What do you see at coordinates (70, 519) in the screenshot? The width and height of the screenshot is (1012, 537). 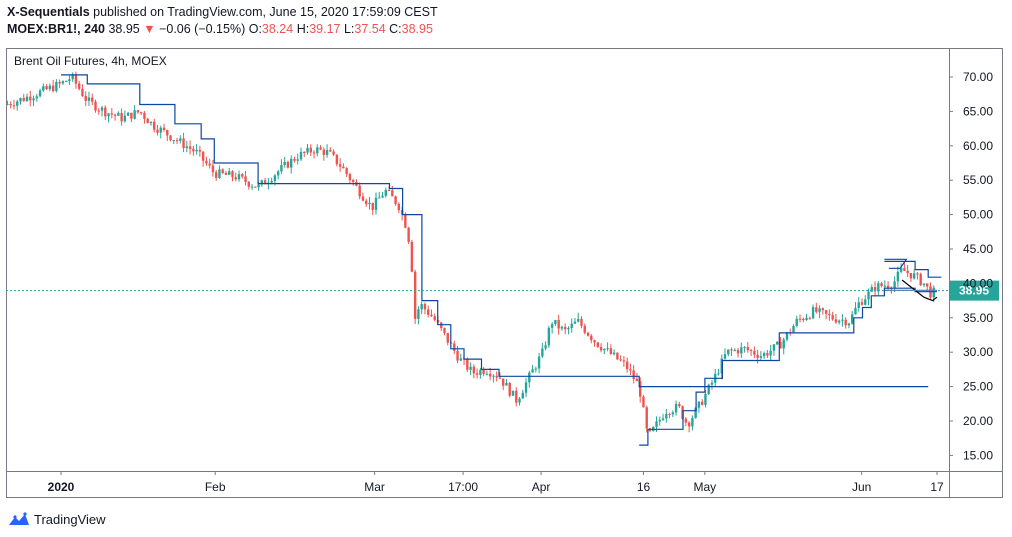 I see `tradingview-brand: TradingView` at bounding box center [70, 519].